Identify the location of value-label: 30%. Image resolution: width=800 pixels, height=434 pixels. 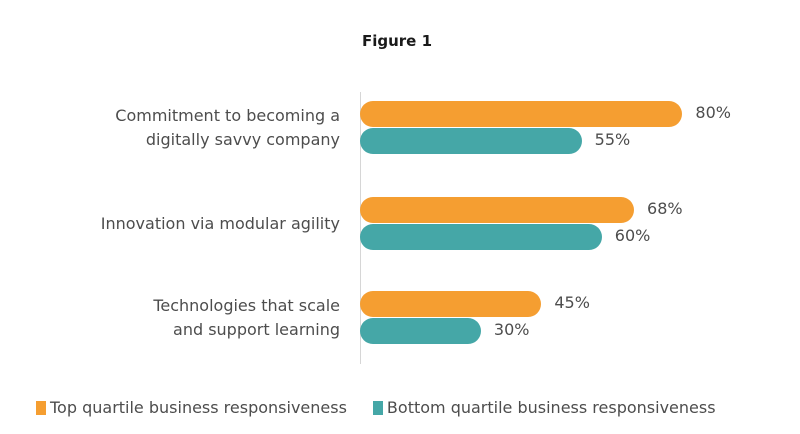
(511, 329).